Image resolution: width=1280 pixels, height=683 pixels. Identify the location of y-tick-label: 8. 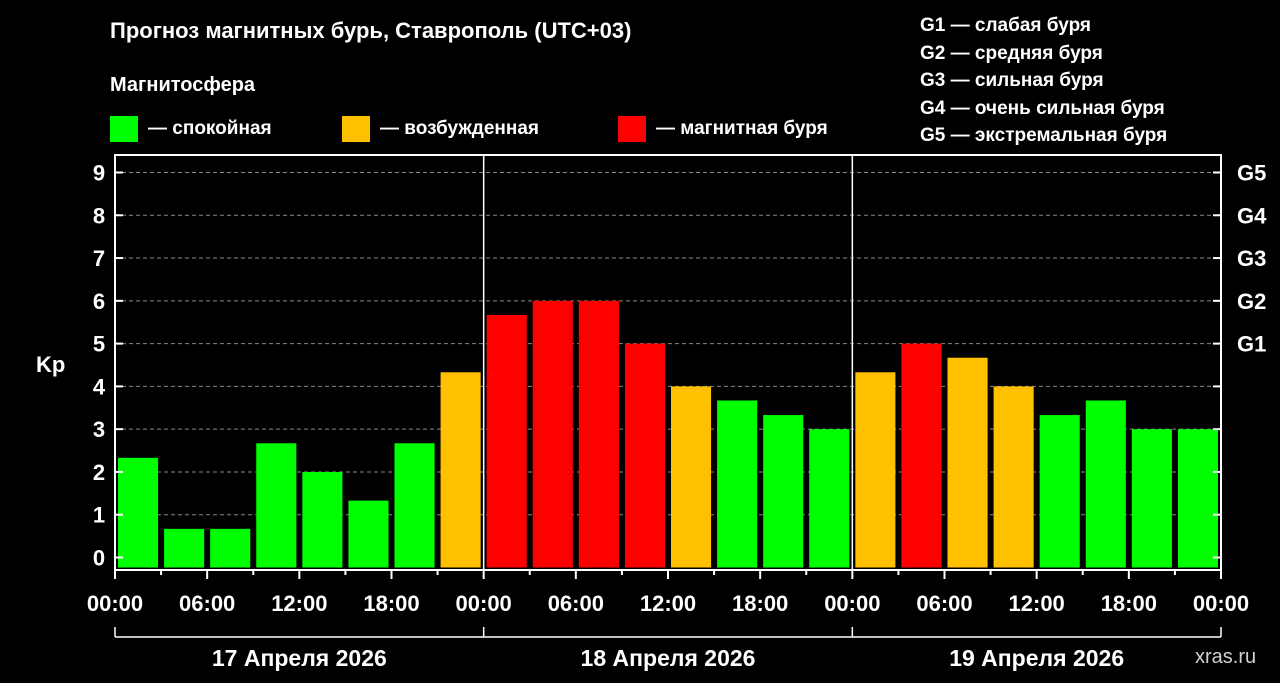
(99, 215).